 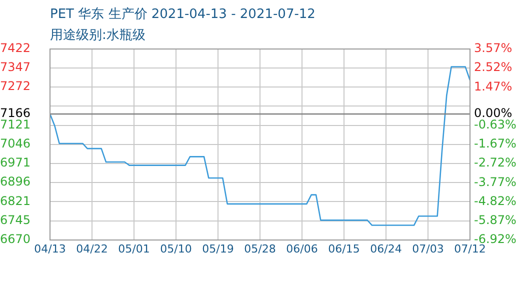 What do you see at coordinates (495, 201) in the screenshot?
I see `y2-tick-label: -4.82%` at bounding box center [495, 201].